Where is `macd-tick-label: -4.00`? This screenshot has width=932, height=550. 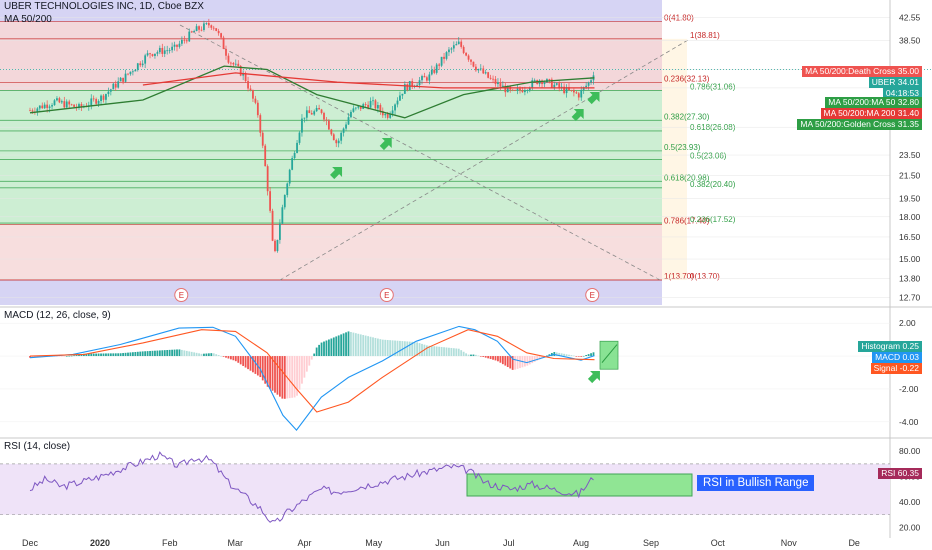 macd-tick-label: -4.00 is located at coordinates (909, 422).